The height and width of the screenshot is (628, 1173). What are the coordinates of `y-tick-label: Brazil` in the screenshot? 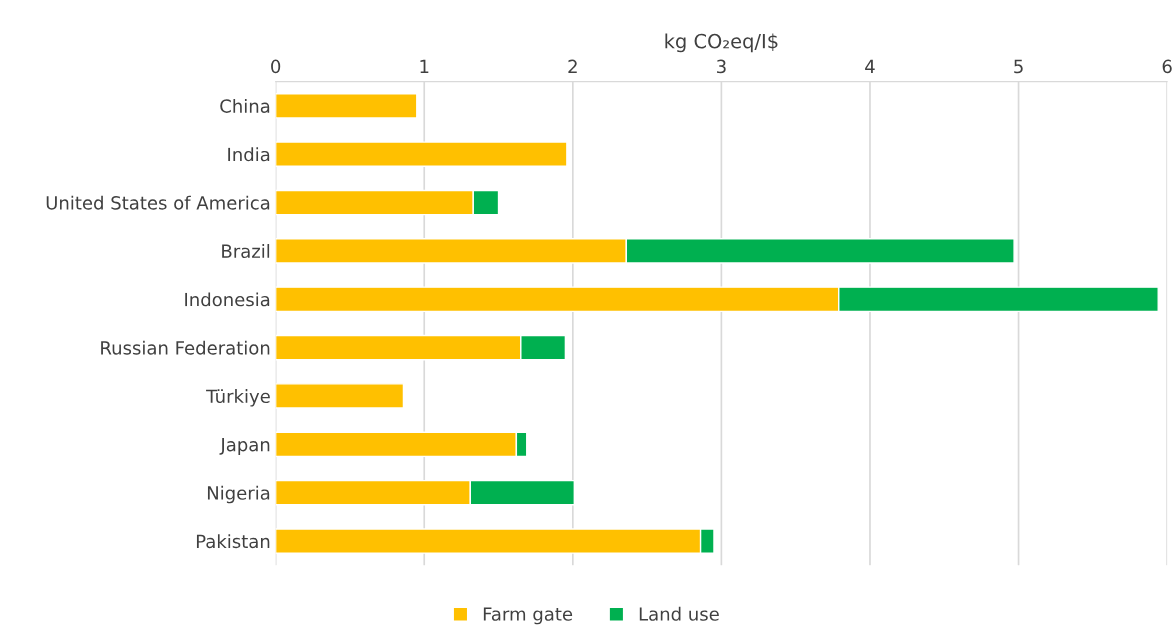 It's located at (246, 251).